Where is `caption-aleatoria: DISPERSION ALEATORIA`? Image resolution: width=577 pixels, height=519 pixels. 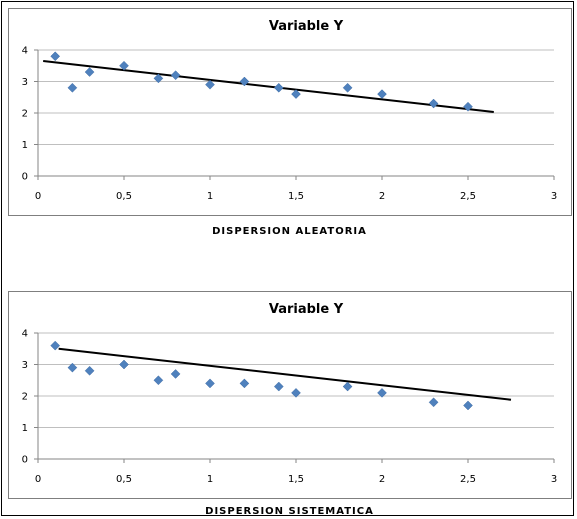
caption-aleatoria: DISPERSION ALEATORIA is located at coordinates (289, 231).